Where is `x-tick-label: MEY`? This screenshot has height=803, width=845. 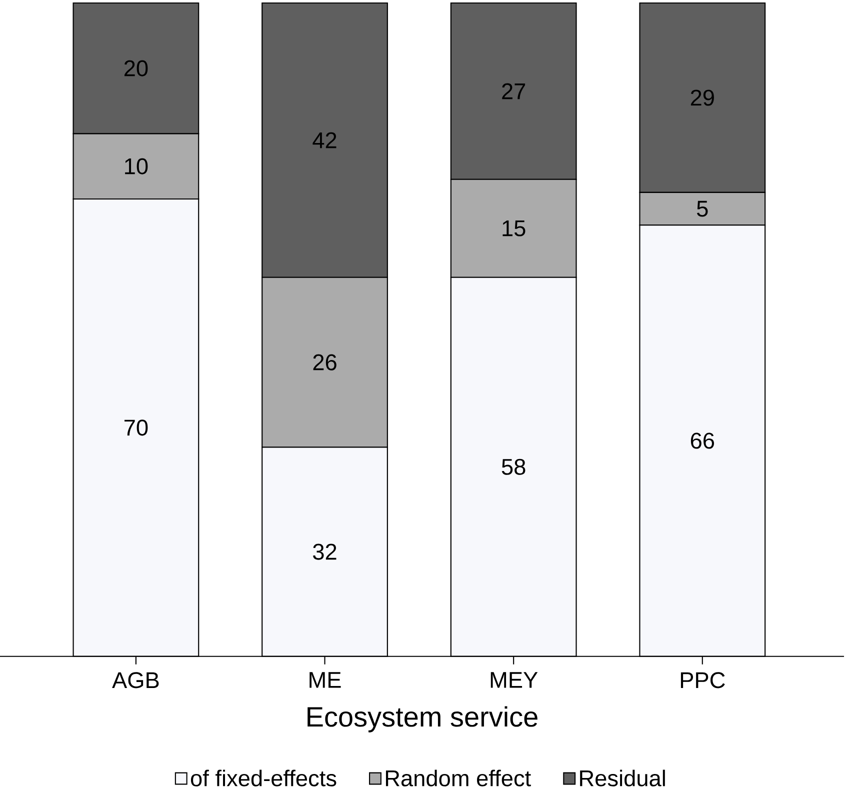
x-tick-label: MEY is located at coordinates (514, 680).